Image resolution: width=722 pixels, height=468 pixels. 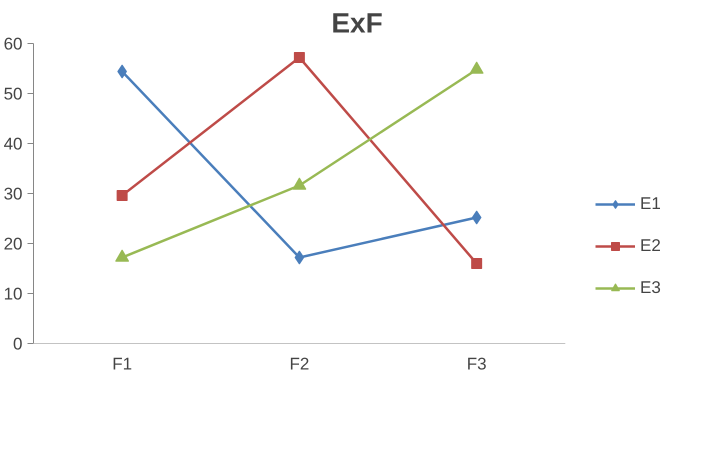 What do you see at coordinates (476, 364) in the screenshot?
I see `x-tick-label: F3` at bounding box center [476, 364].